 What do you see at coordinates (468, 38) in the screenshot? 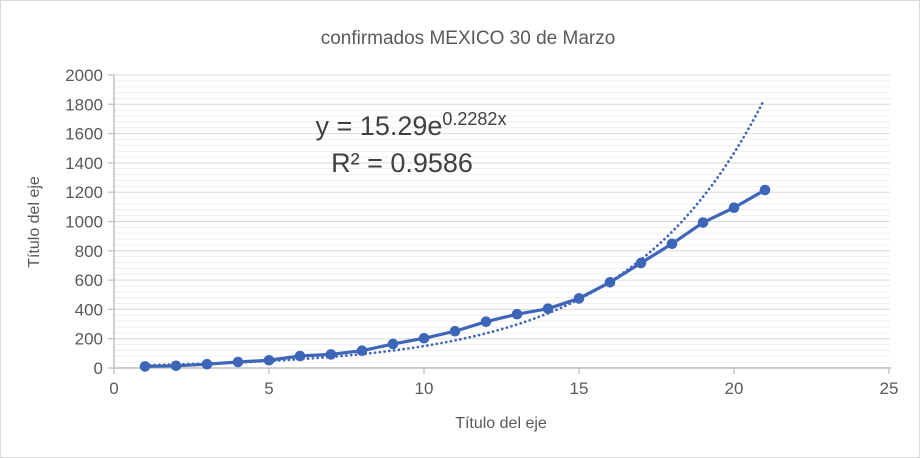
I see `chart-title: confirmados MEXICO 30 de Marzo` at bounding box center [468, 38].